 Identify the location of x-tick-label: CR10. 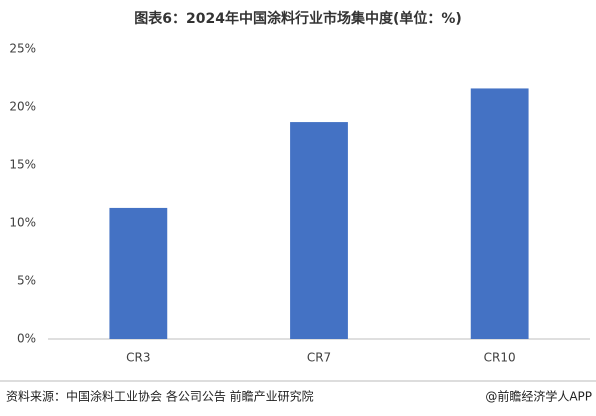
(500, 358).